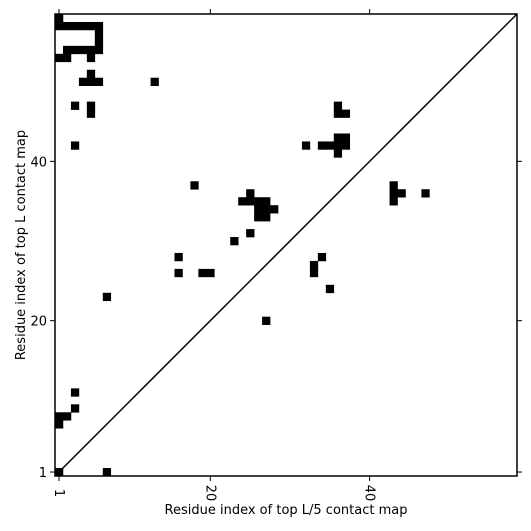 This screenshot has height=531, width=531. I want to click on x-tick-label: 20, so click(209, 493).